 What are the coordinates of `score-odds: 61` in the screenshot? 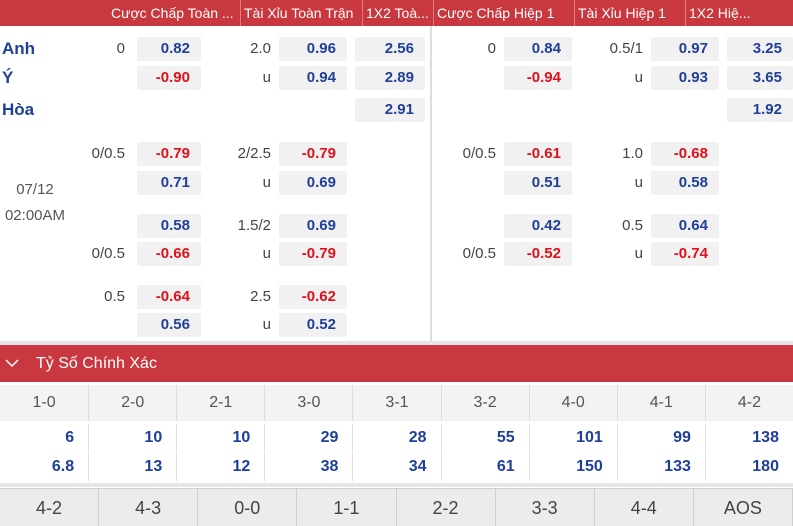 It's located at (484, 467).